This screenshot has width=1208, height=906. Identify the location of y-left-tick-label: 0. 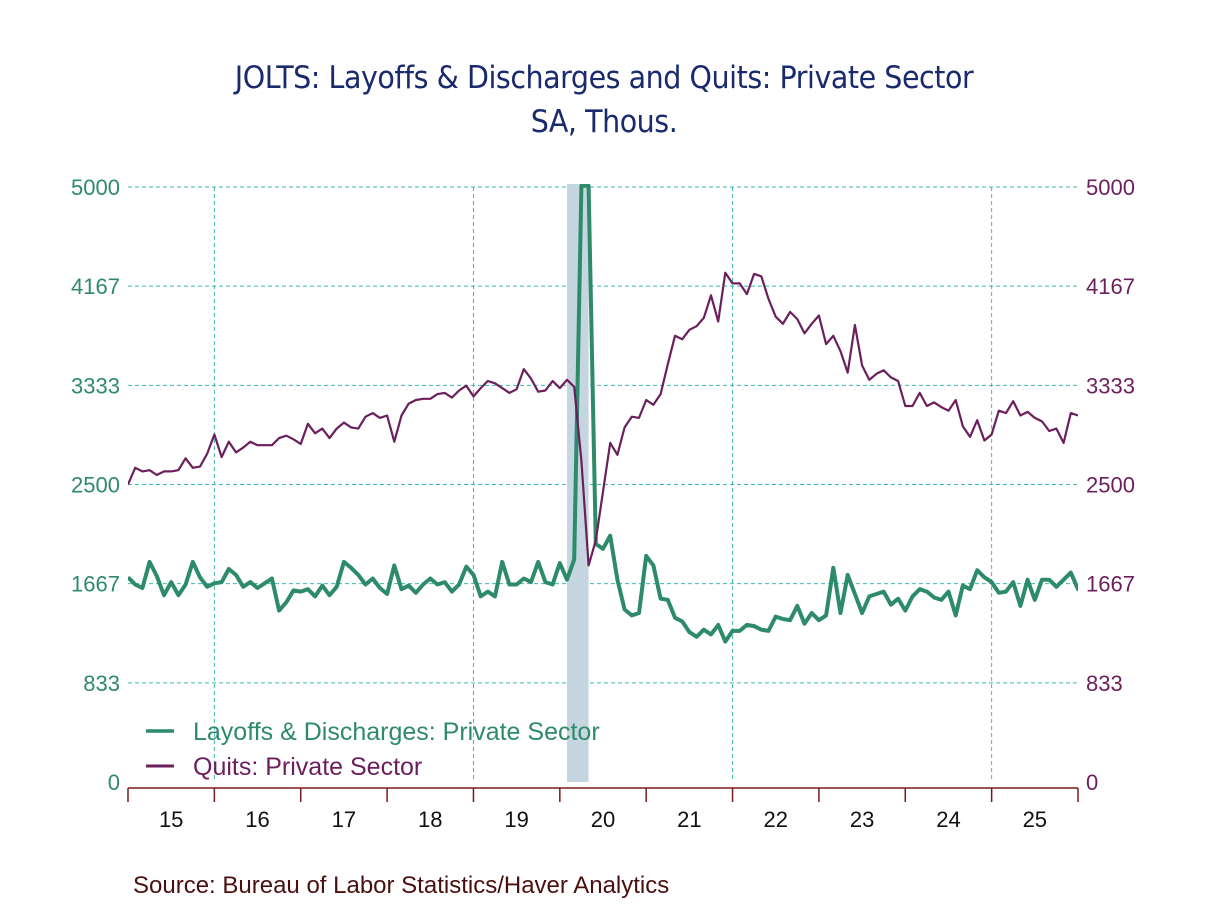
(114, 782).